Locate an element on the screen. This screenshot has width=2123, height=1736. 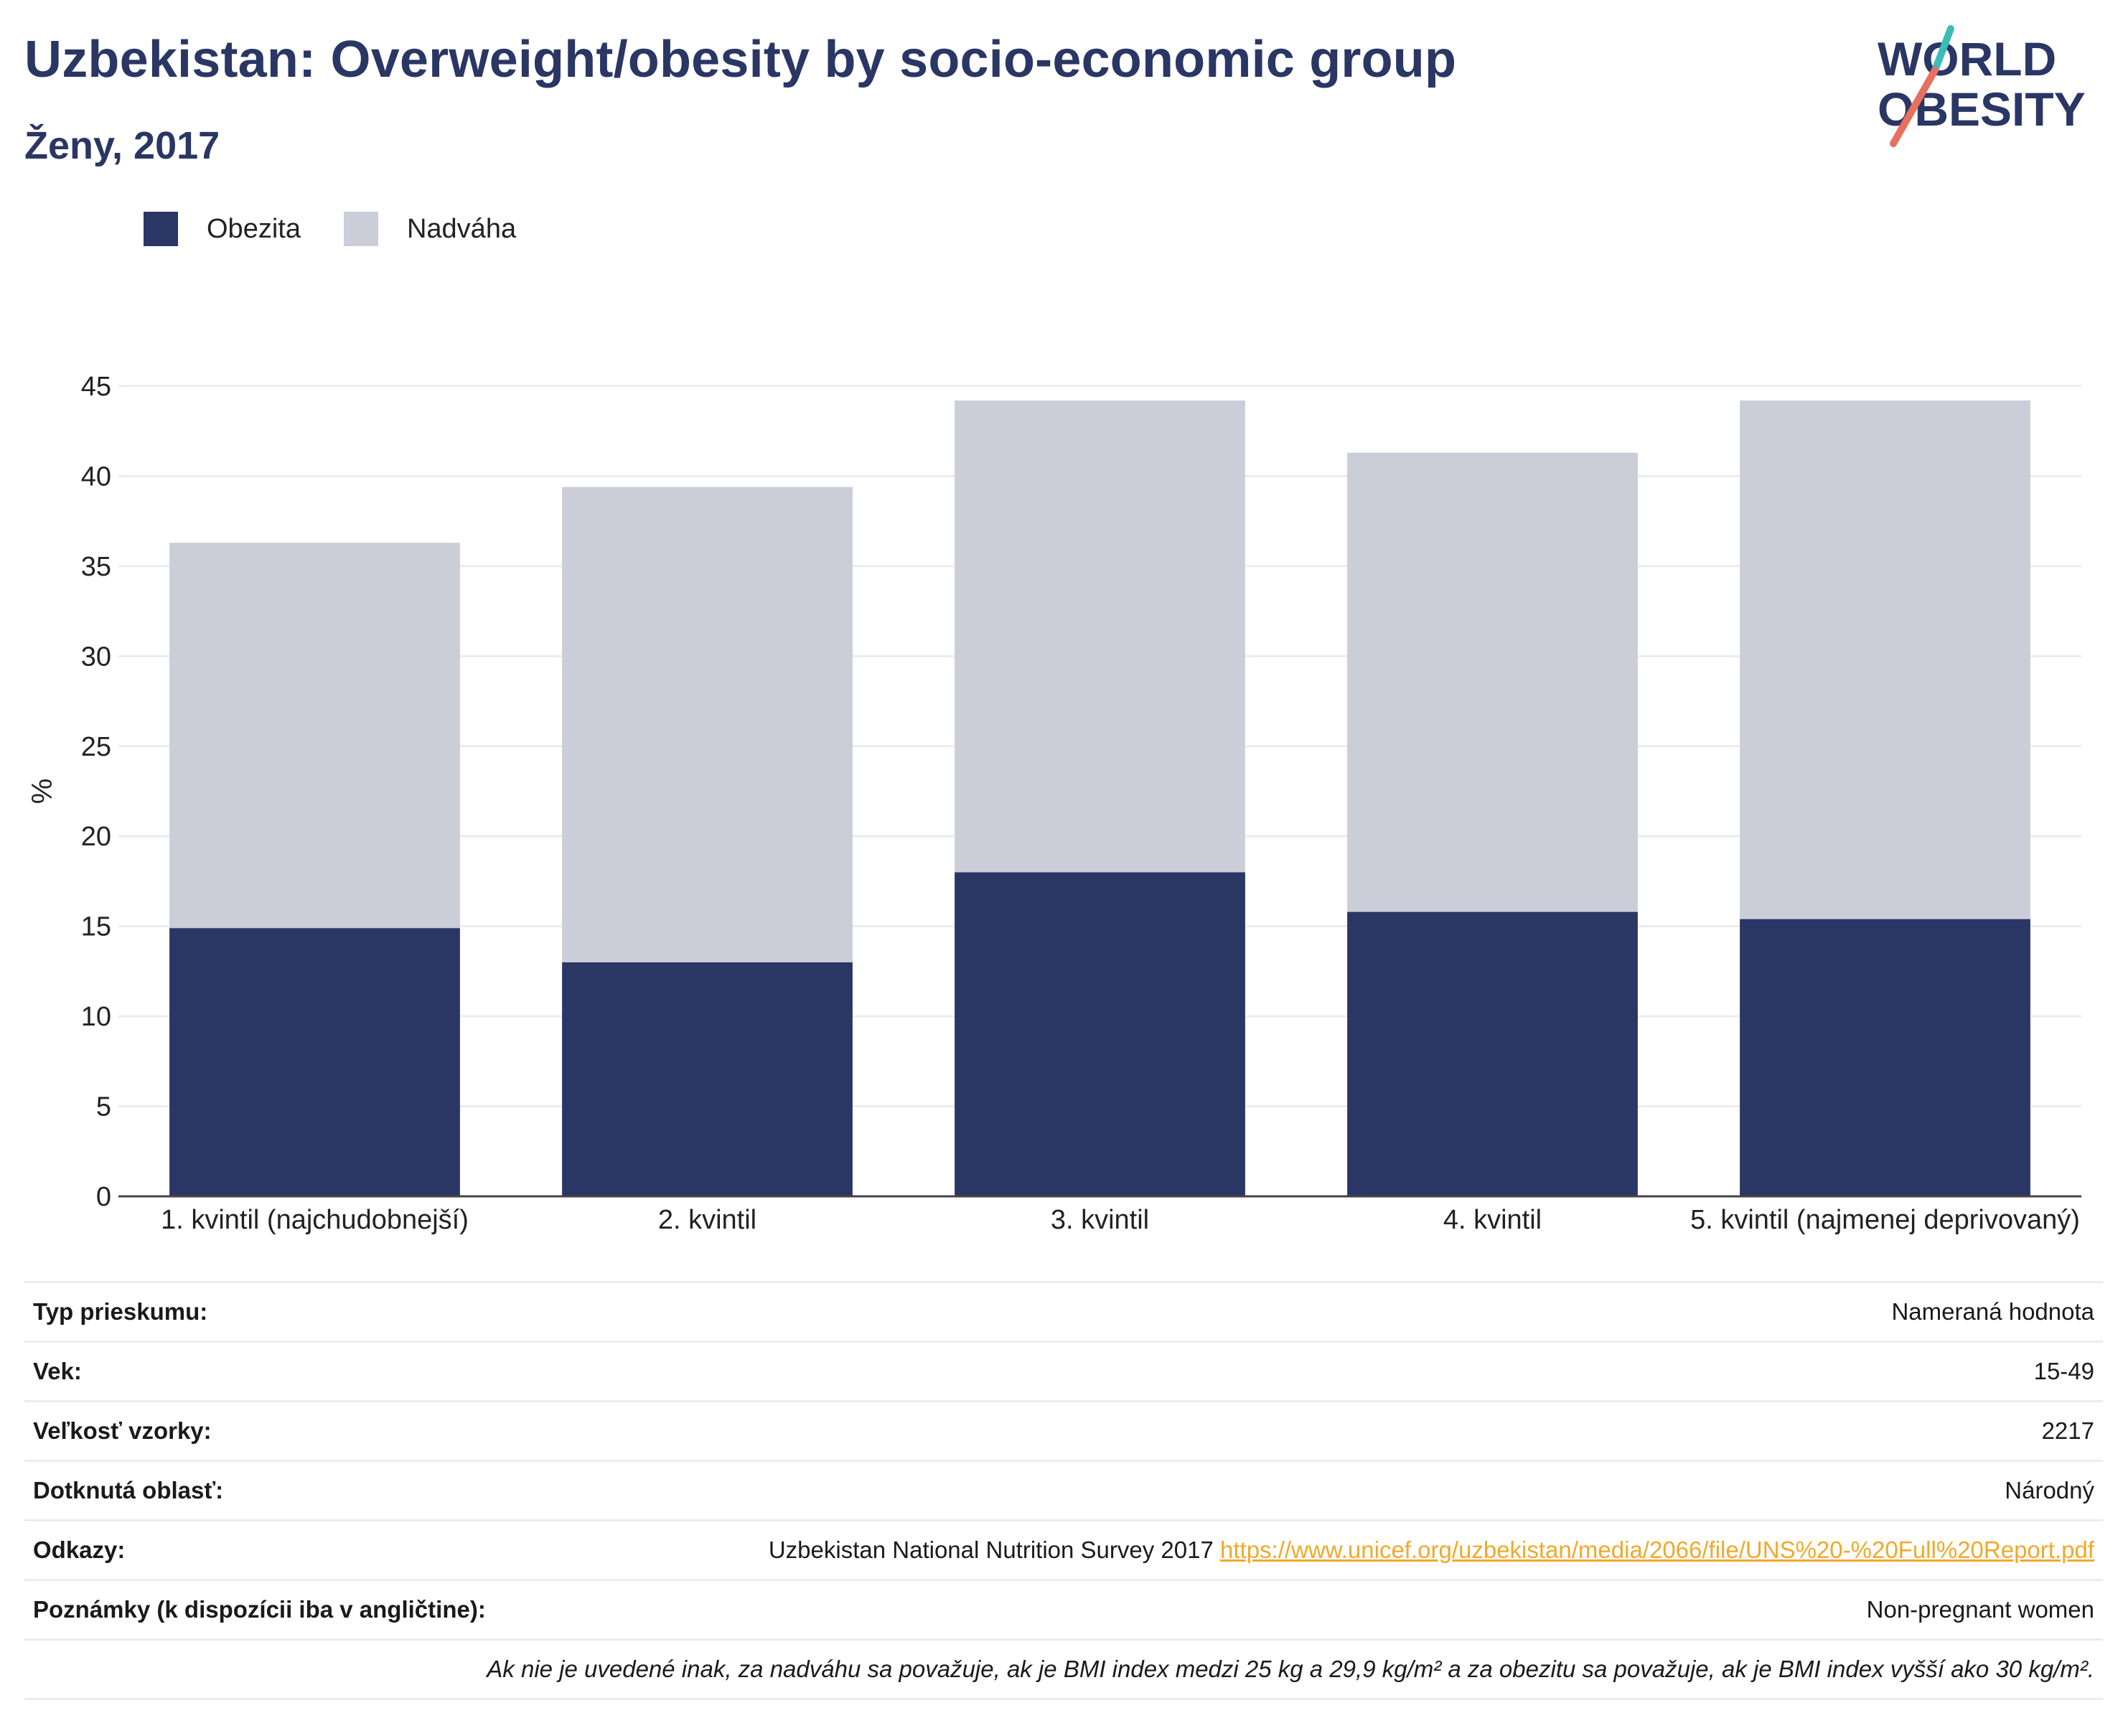
x-tick-label: 3. kvintil is located at coordinates (1100, 1220).